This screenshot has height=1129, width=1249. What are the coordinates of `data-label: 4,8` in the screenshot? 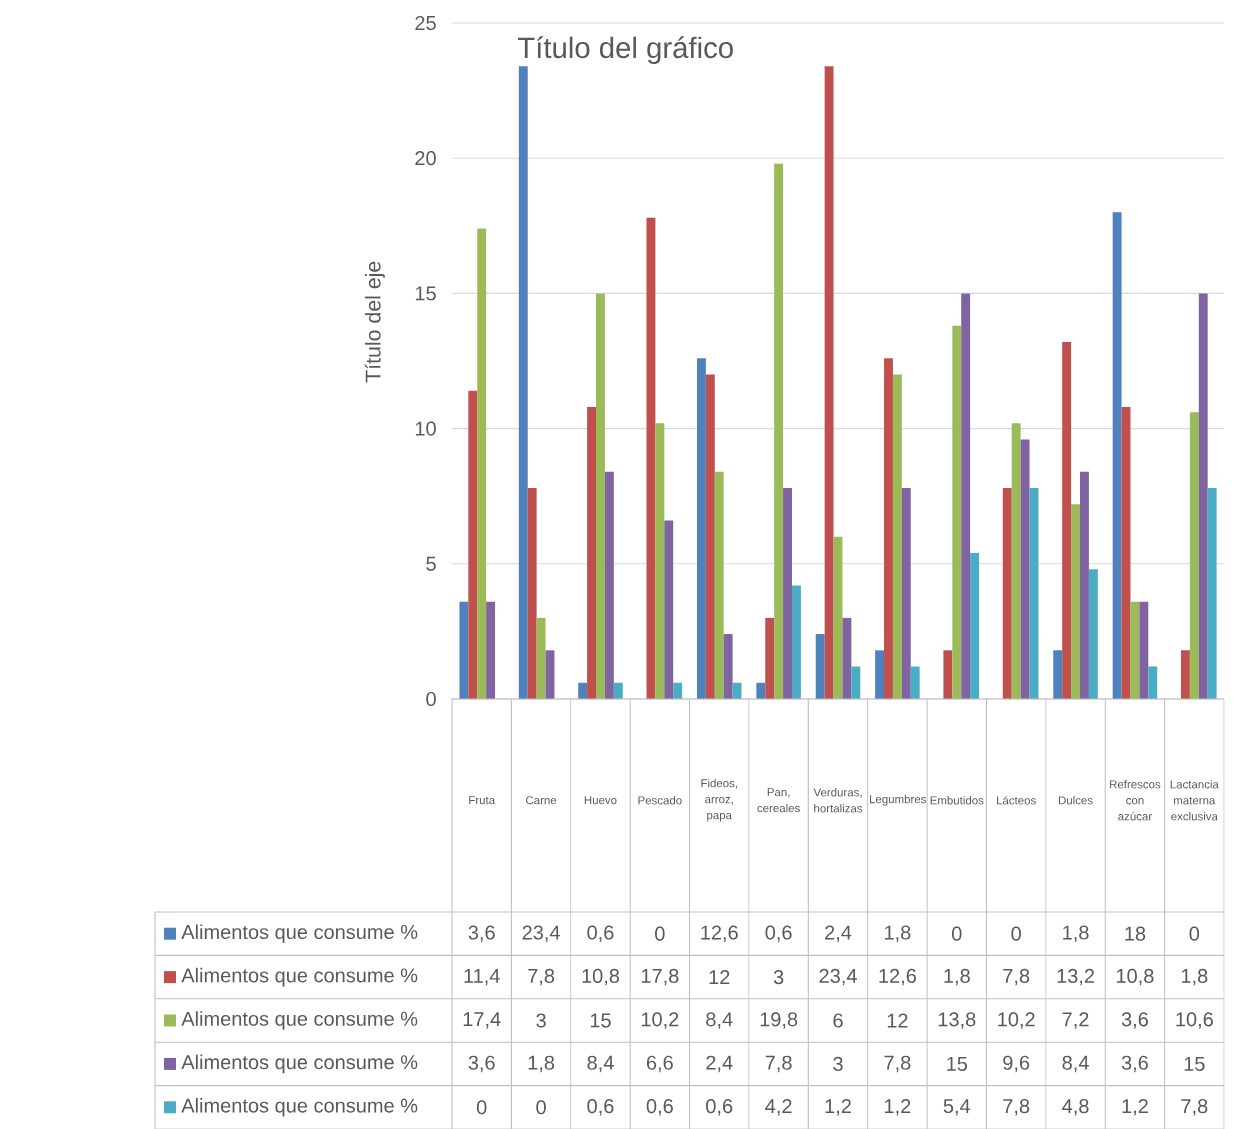 It's located at (1075, 1107).